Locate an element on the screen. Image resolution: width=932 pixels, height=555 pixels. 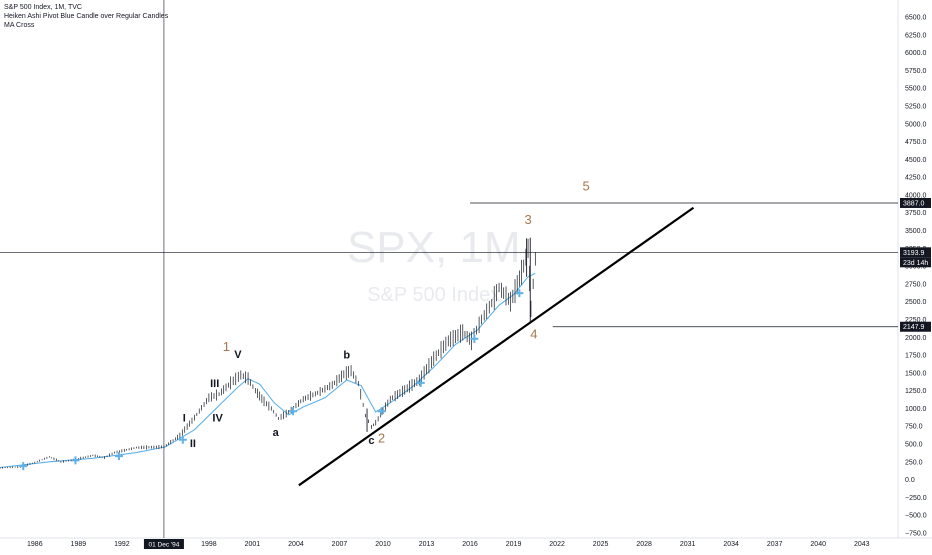
time-tick-label: 1992 is located at coordinates (122, 544).